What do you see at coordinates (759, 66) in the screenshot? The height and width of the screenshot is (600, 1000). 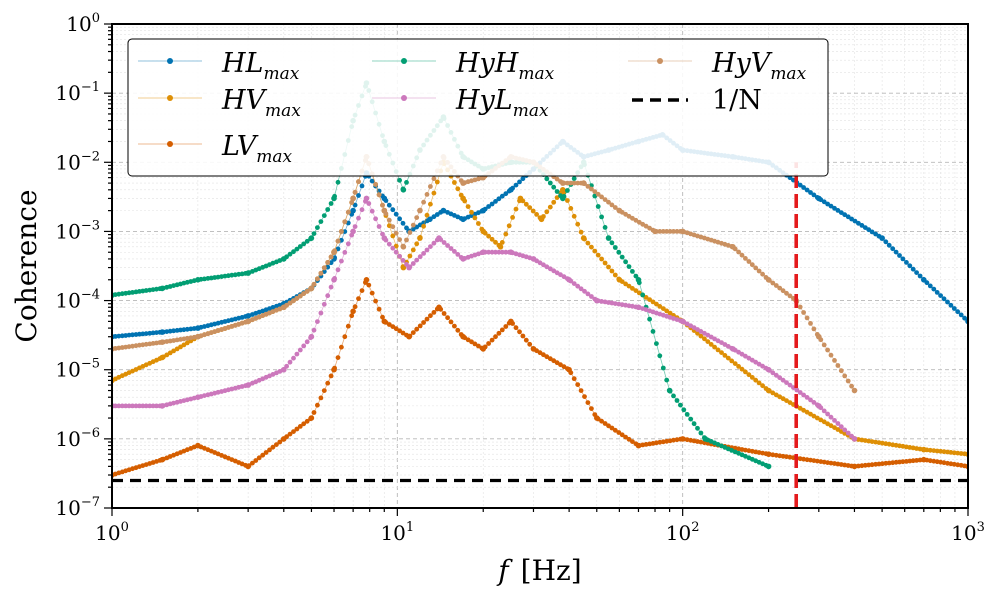 I see `legend-label: HyVmax` at bounding box center [759, 66].